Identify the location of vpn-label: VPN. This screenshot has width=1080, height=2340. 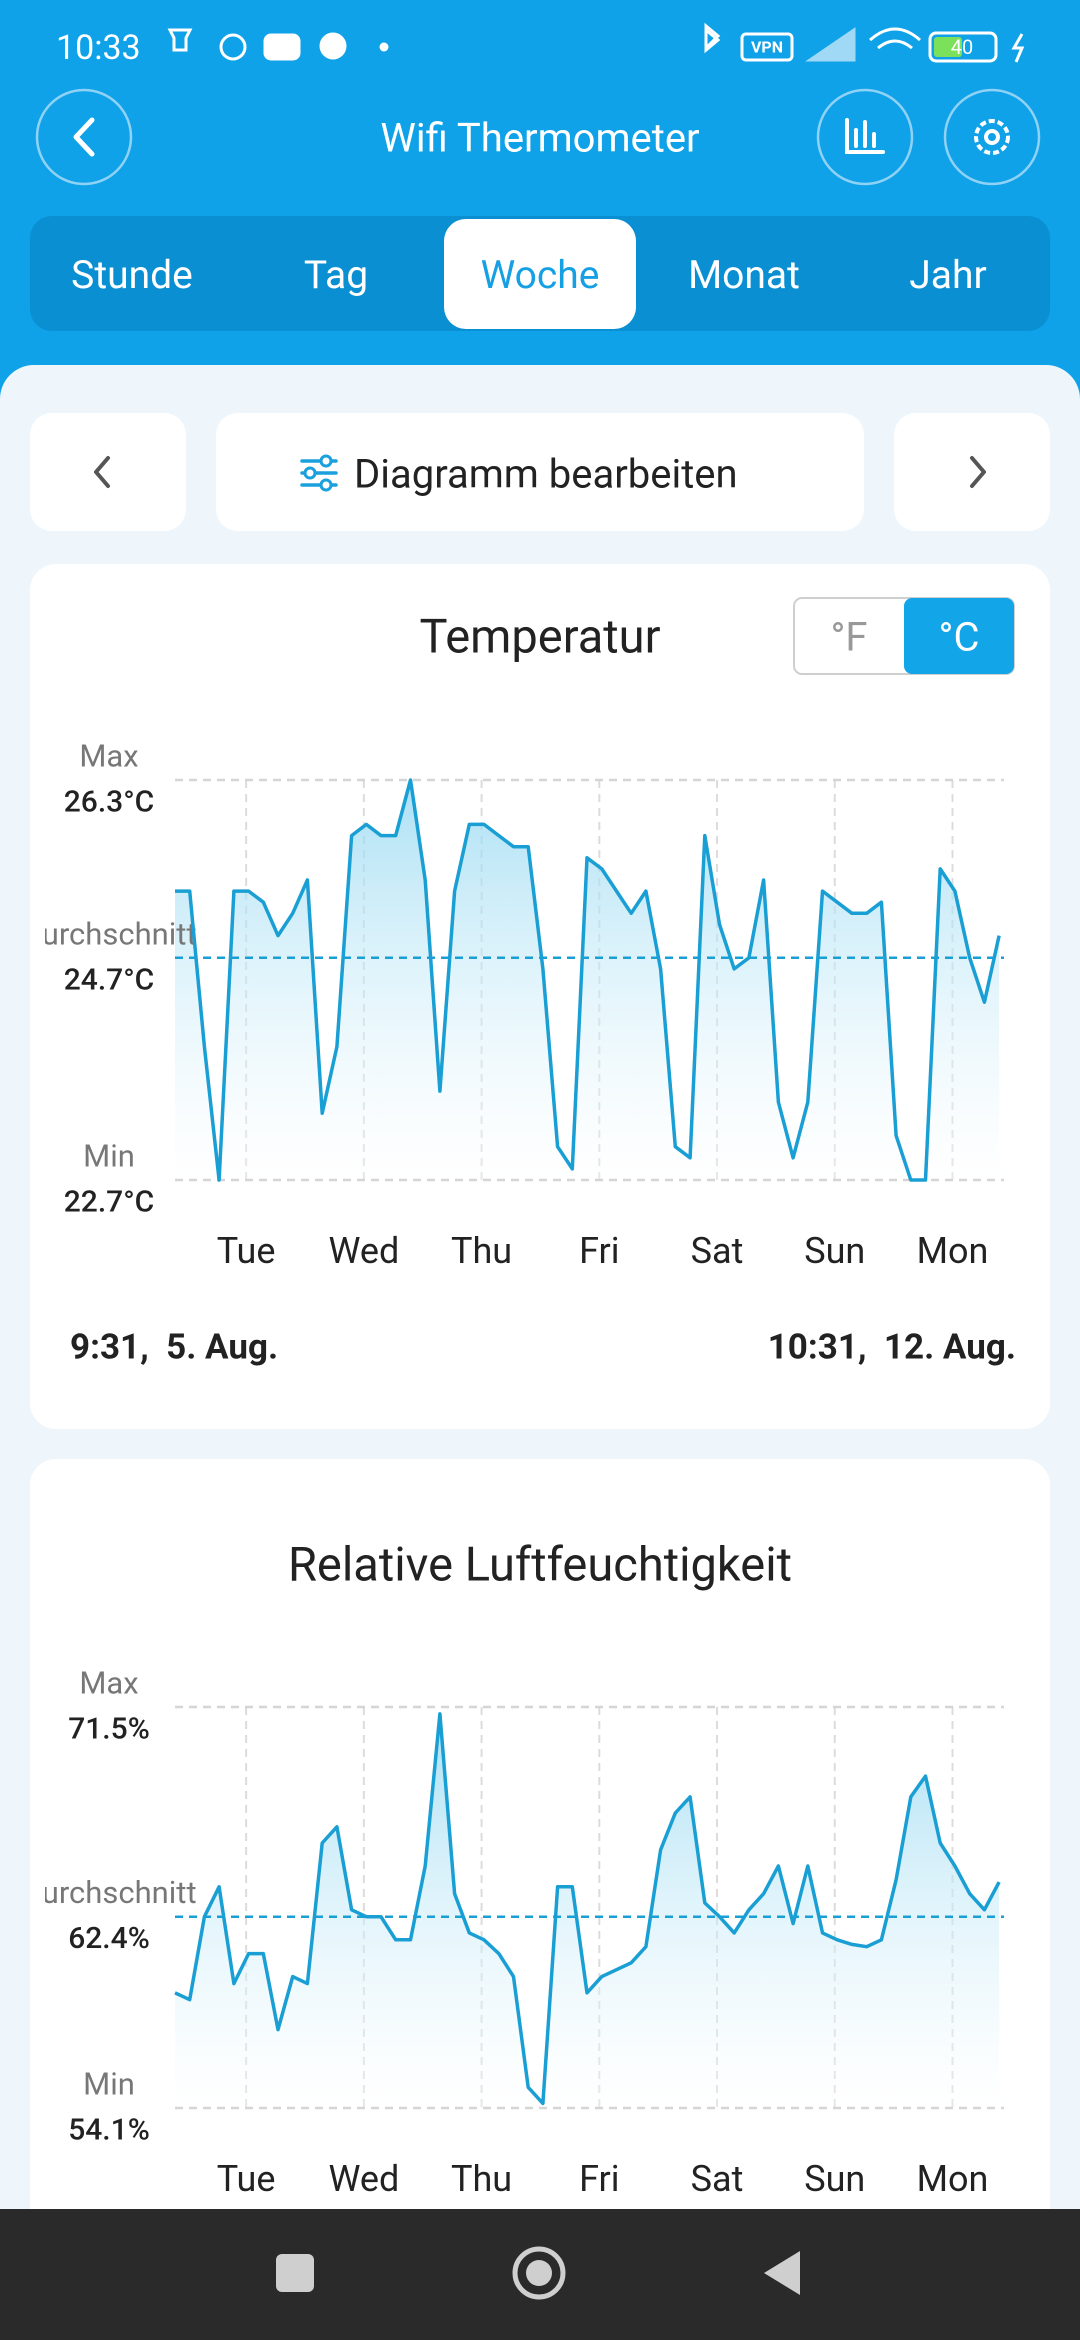
(767, 47).